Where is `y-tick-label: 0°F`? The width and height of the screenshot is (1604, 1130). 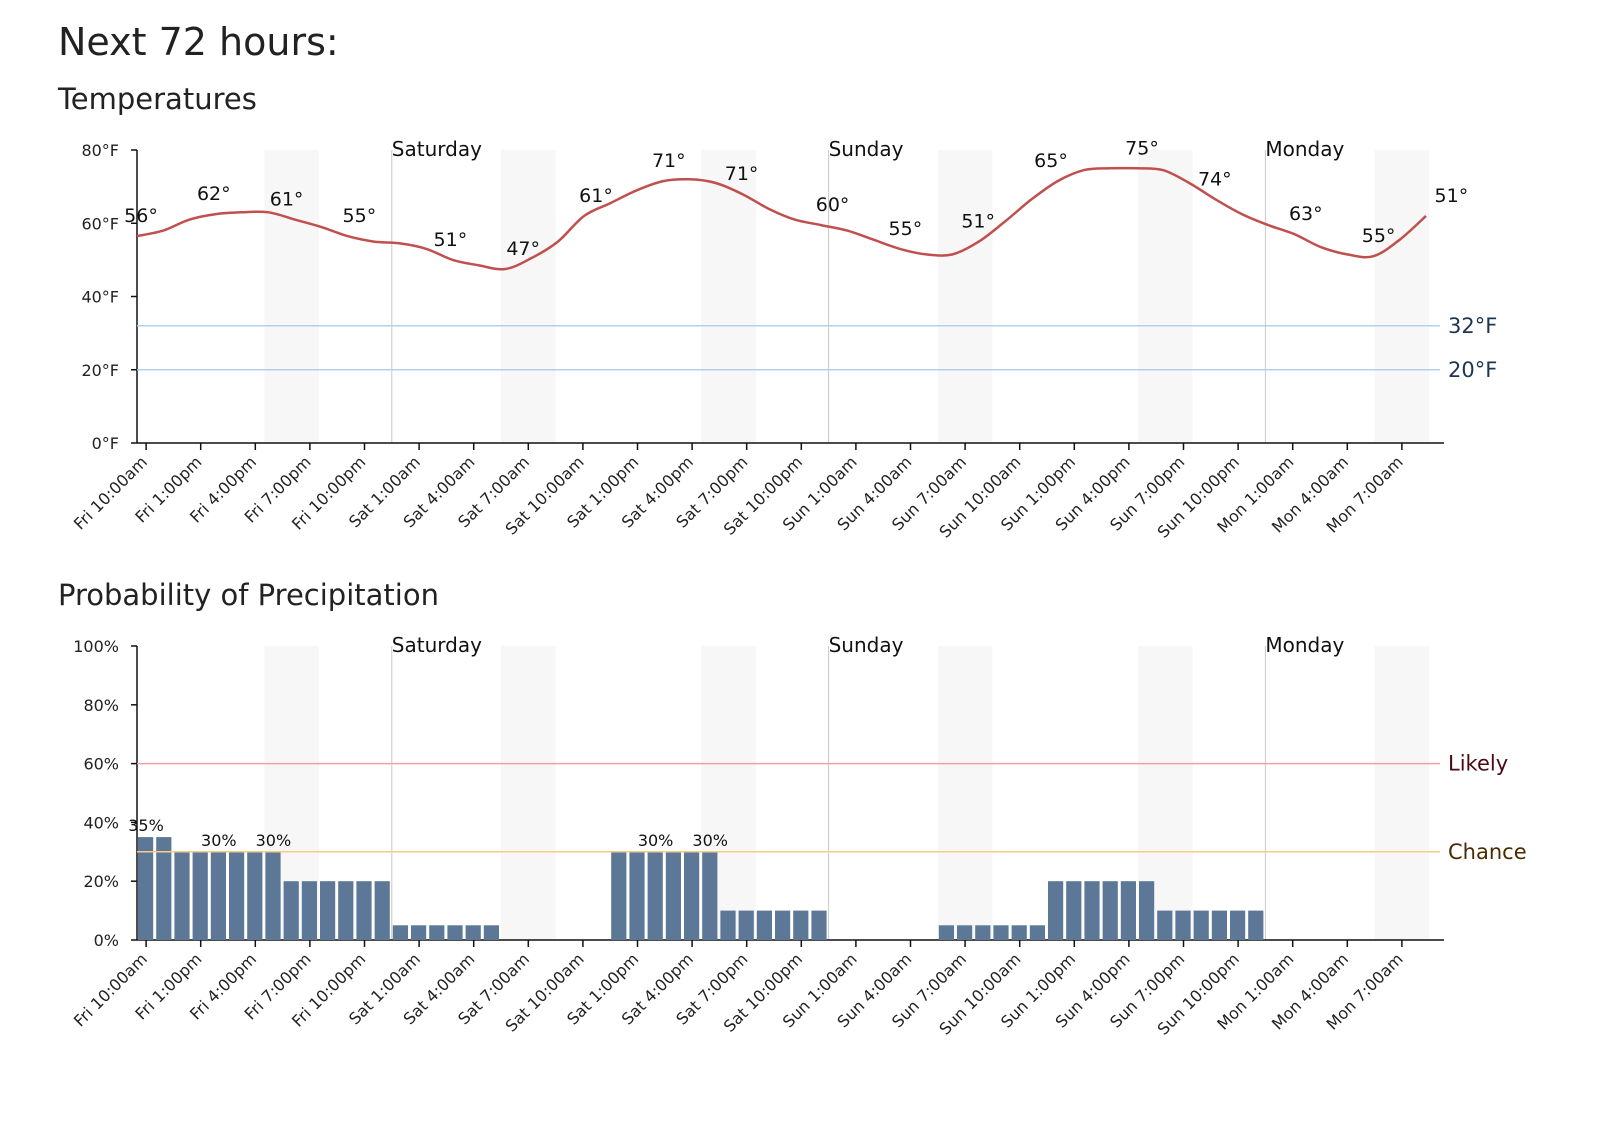
y-tick-label: 0°F is located at coordinates (105, 443).